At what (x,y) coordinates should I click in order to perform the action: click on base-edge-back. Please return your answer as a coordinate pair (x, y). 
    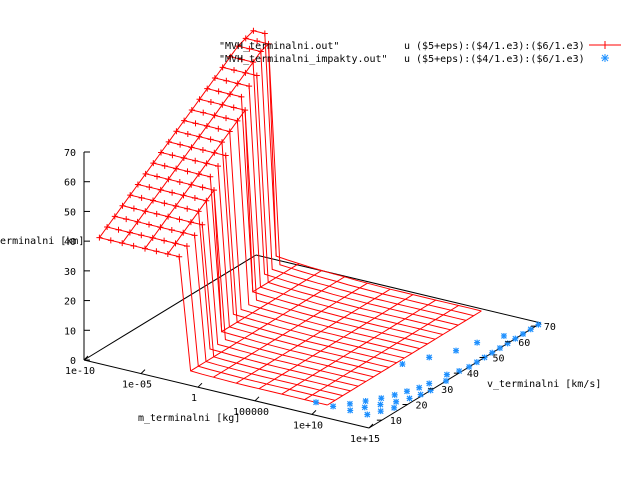
    Looking at the image, I should click on (398, 289).